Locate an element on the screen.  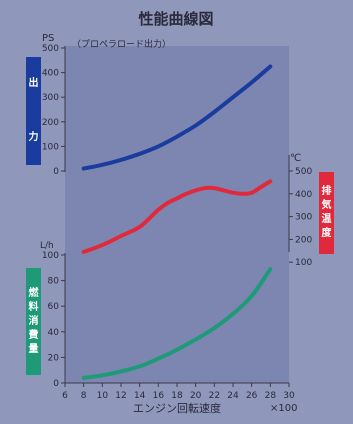
x-tick-label: 24 is located at coordinates (233, 396).